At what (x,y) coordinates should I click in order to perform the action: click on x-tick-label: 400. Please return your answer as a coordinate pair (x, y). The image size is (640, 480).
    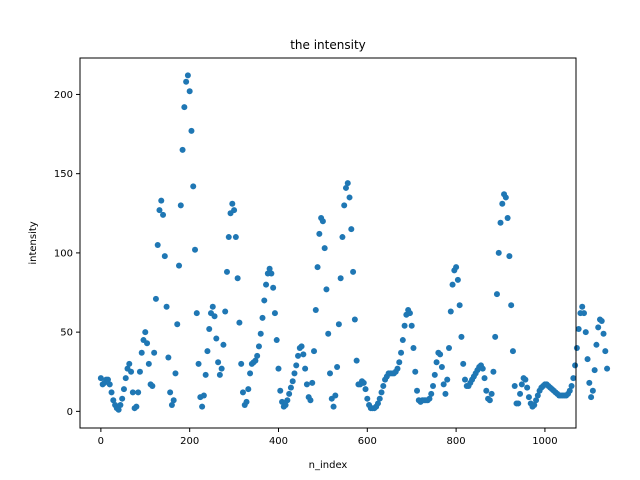
    Looking at the image, I should click on (278, 441).